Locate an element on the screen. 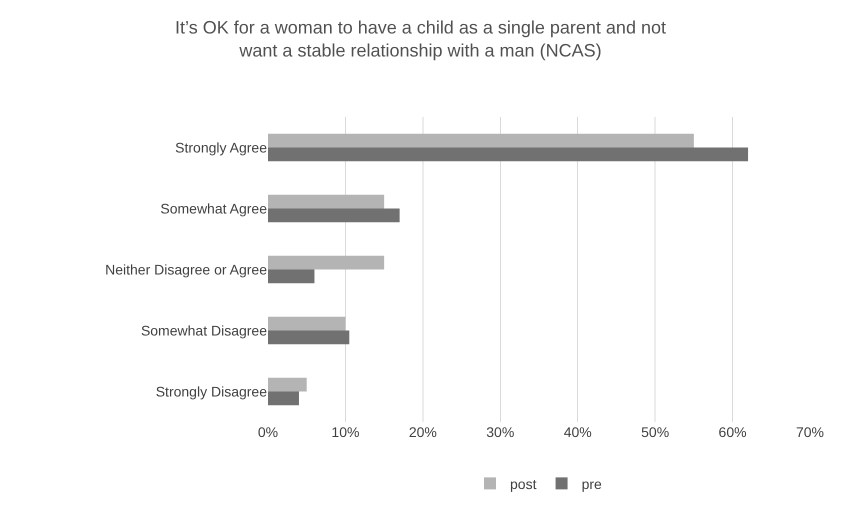 Image resolution: width=841 pixels, height=512 pixels. x-tick-label: 70% is located at coordinates (810, 432).